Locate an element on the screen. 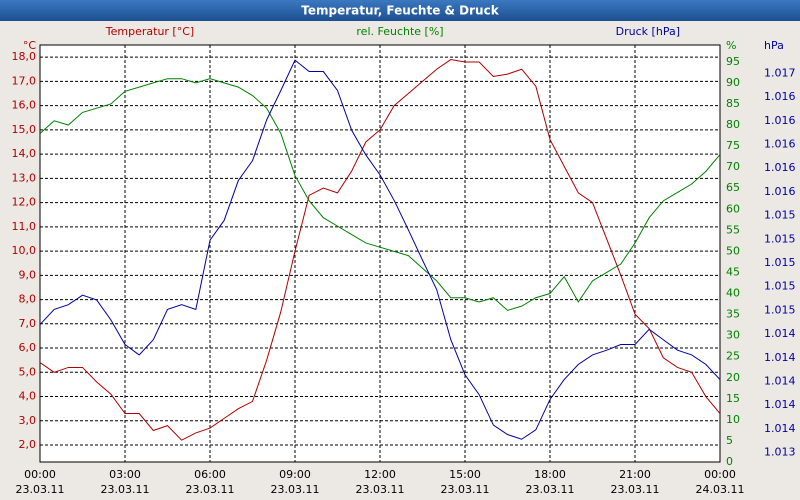  y2-unit: % is located at coordinates (731, 45).